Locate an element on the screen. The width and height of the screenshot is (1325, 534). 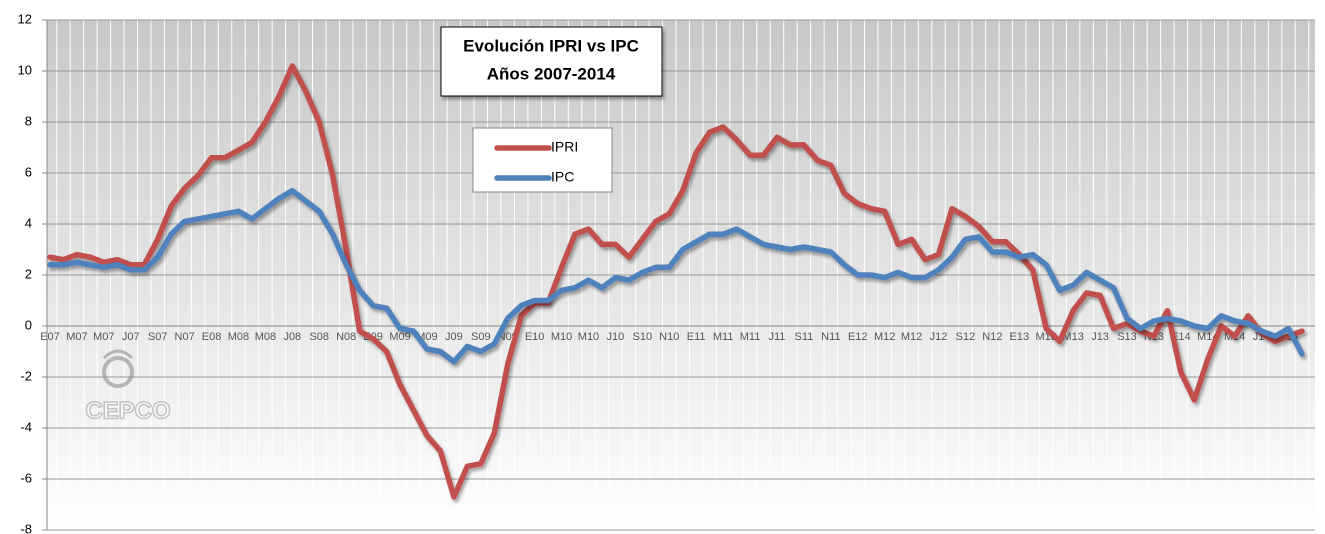
x-tick-label: E08 is located at coordinates (212, 337).